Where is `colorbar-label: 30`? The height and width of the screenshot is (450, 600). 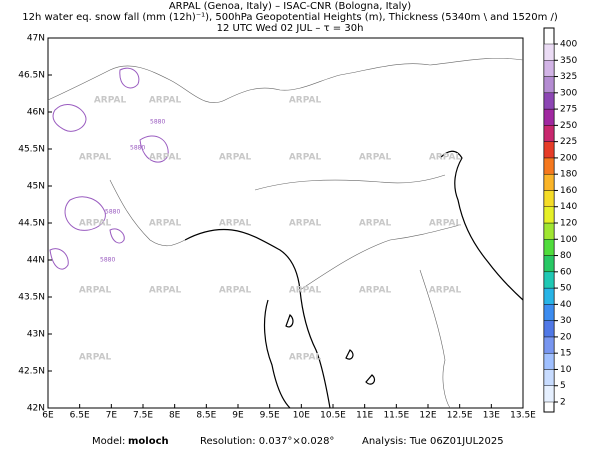 colorbar-label: 30 is located at coordinates (566, 321).